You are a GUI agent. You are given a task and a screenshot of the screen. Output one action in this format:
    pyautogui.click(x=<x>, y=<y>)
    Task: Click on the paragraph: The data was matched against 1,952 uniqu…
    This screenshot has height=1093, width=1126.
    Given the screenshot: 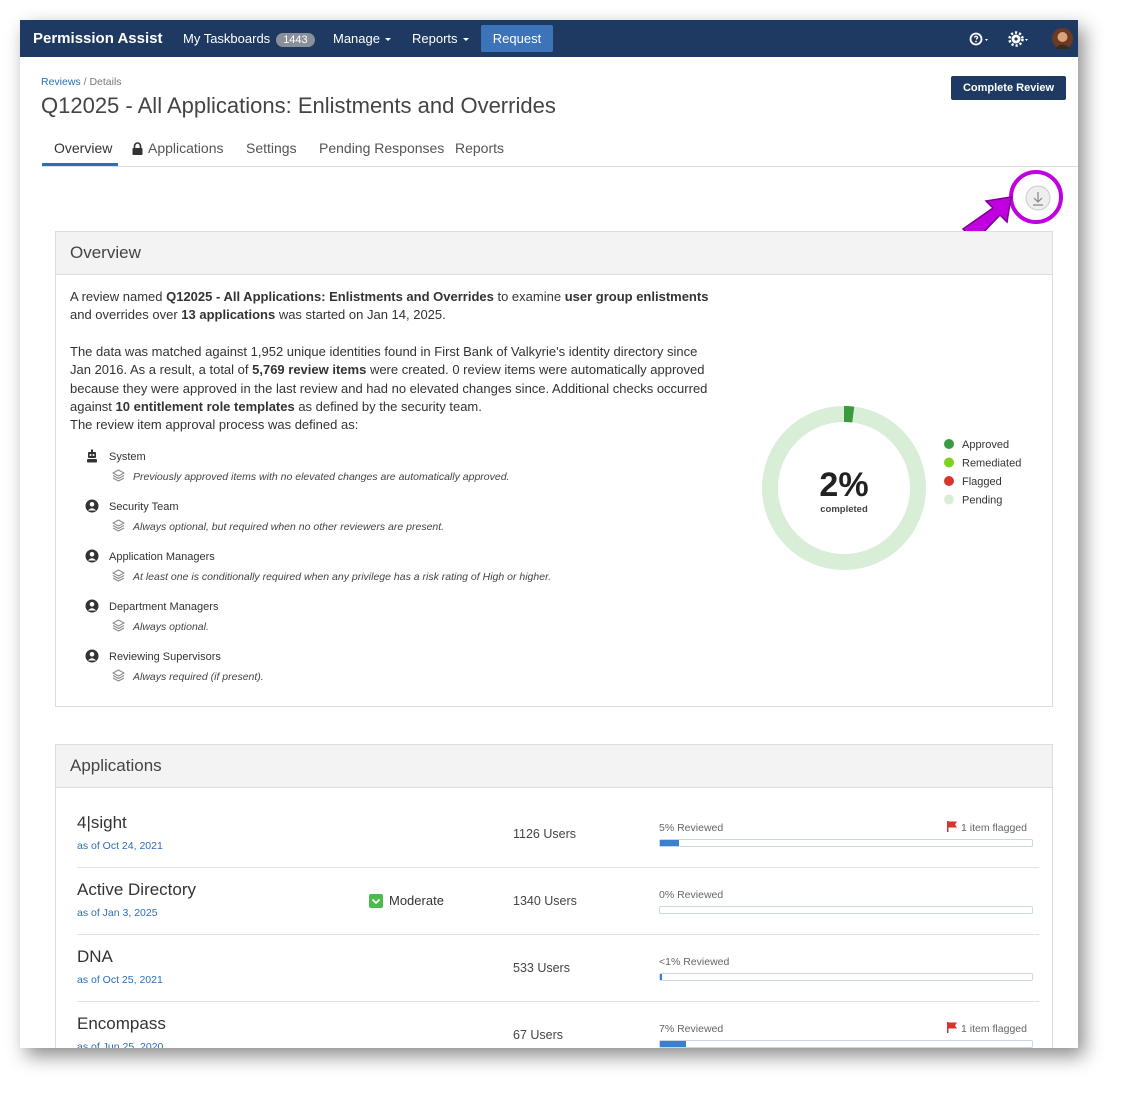 What is the action you would take?
    pyautogui.click(x=395, y=379)
    